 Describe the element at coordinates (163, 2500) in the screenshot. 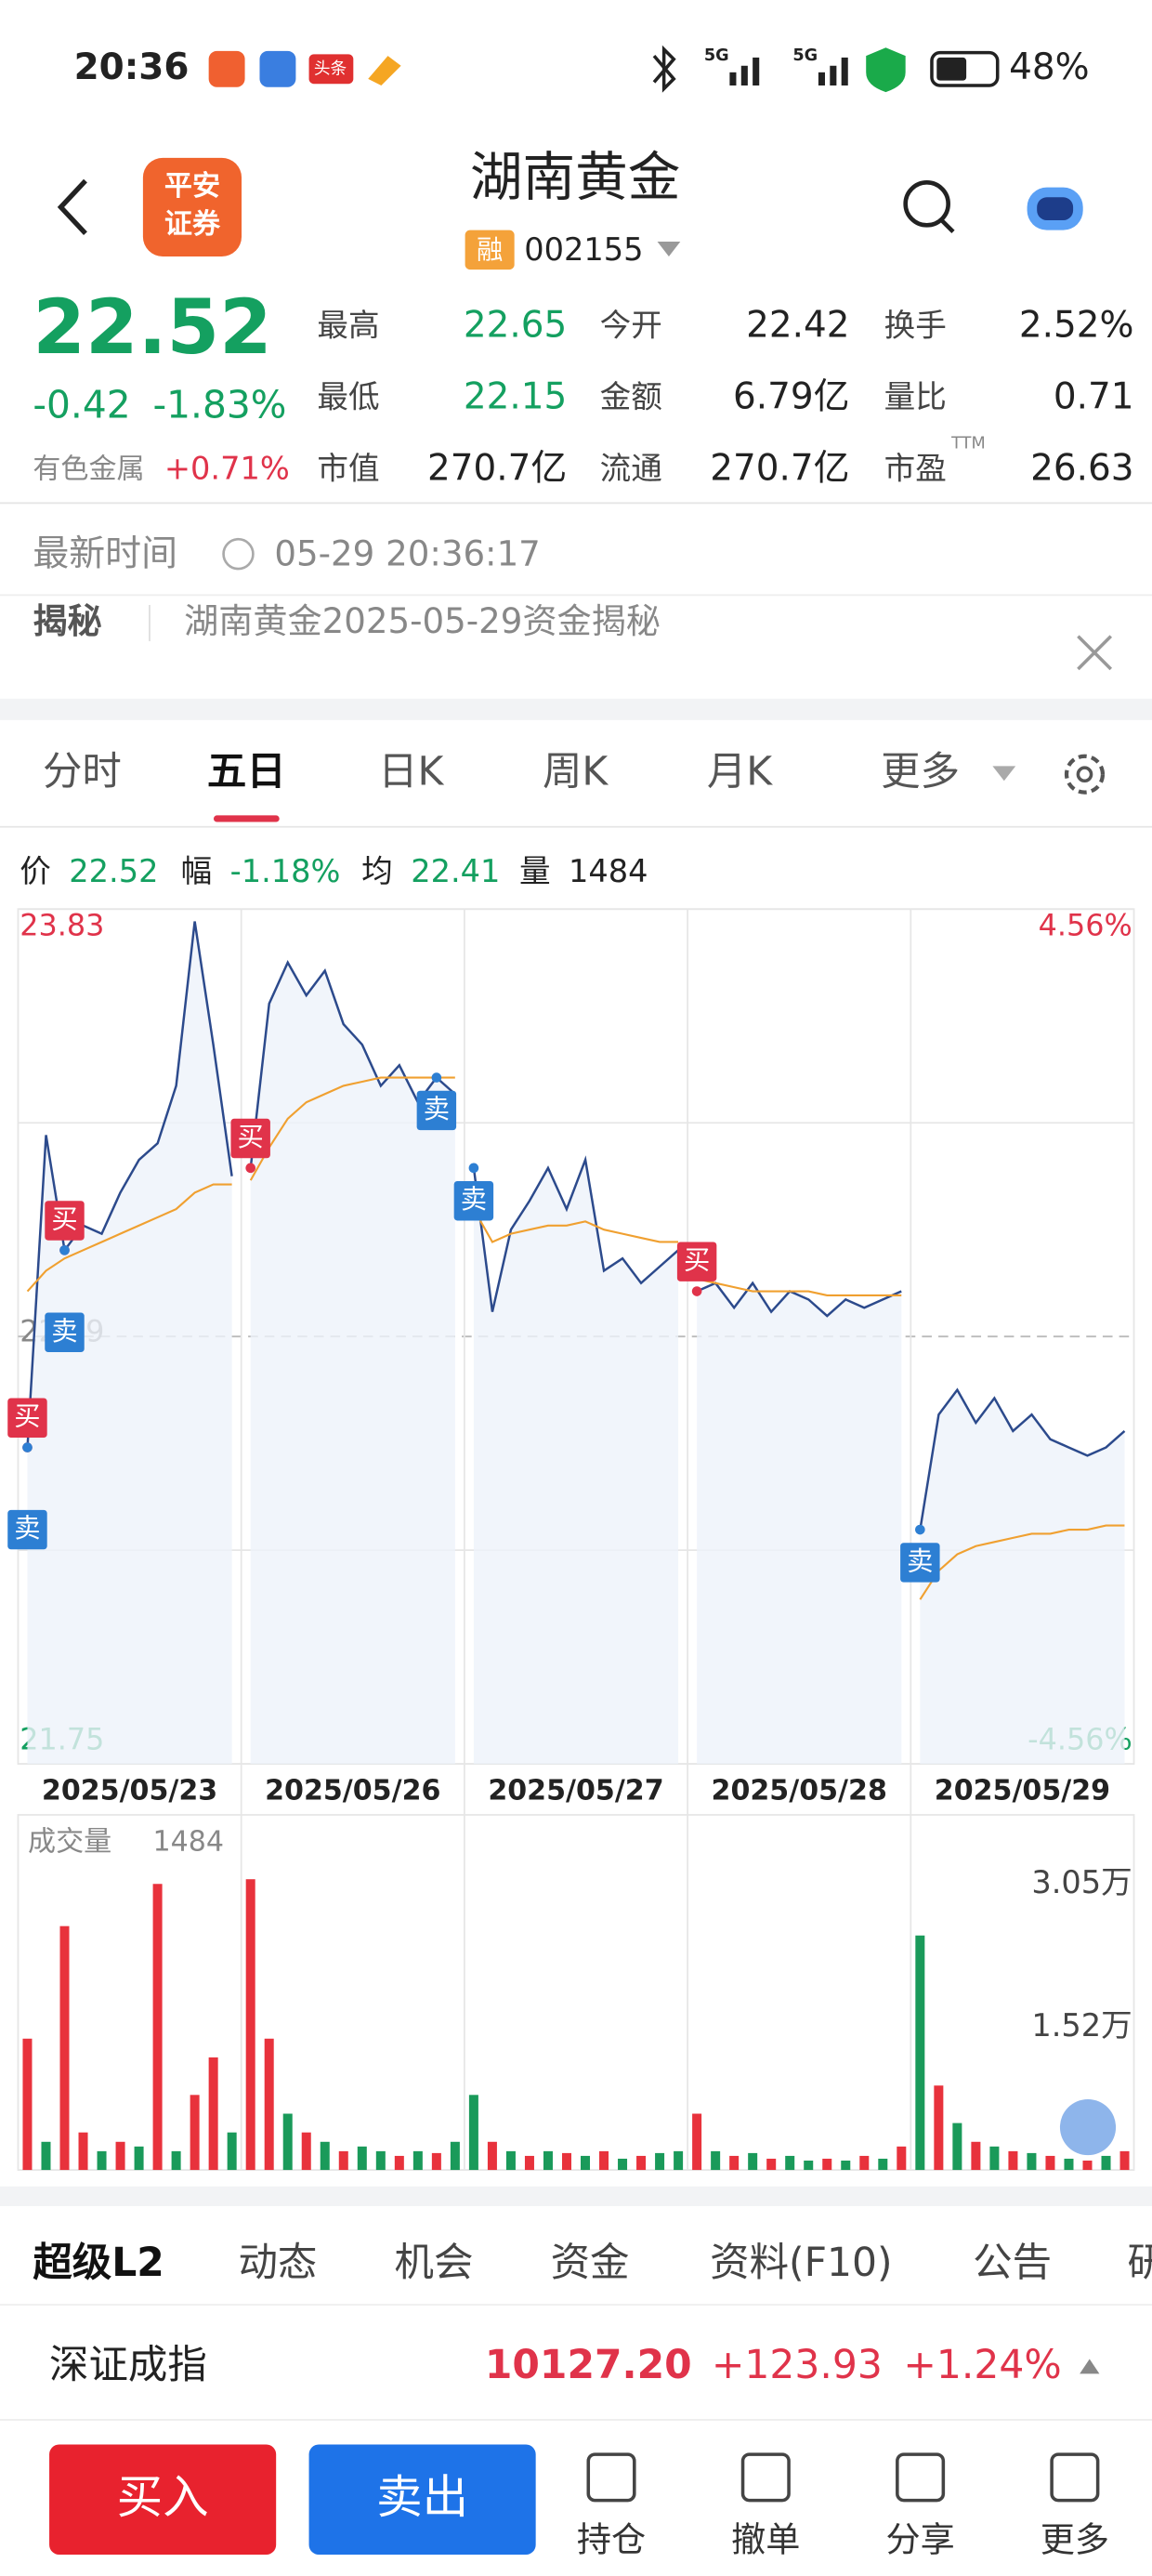

I see `buy-button` at that location.